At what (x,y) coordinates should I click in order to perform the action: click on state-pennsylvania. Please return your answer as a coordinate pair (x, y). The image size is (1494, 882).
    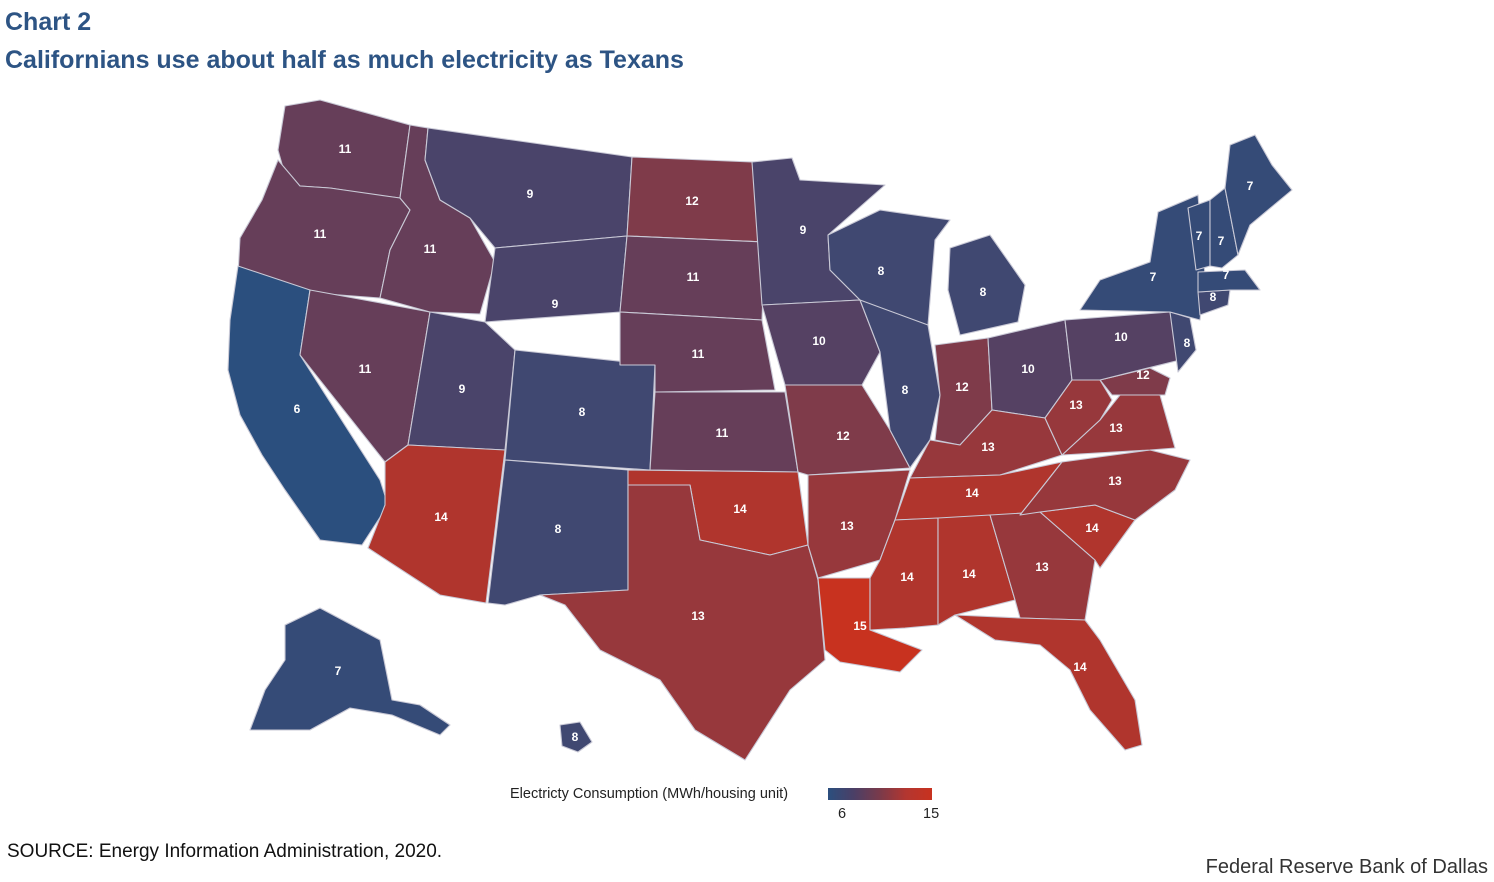
    Looking at the image, I should click on (1122, 346).